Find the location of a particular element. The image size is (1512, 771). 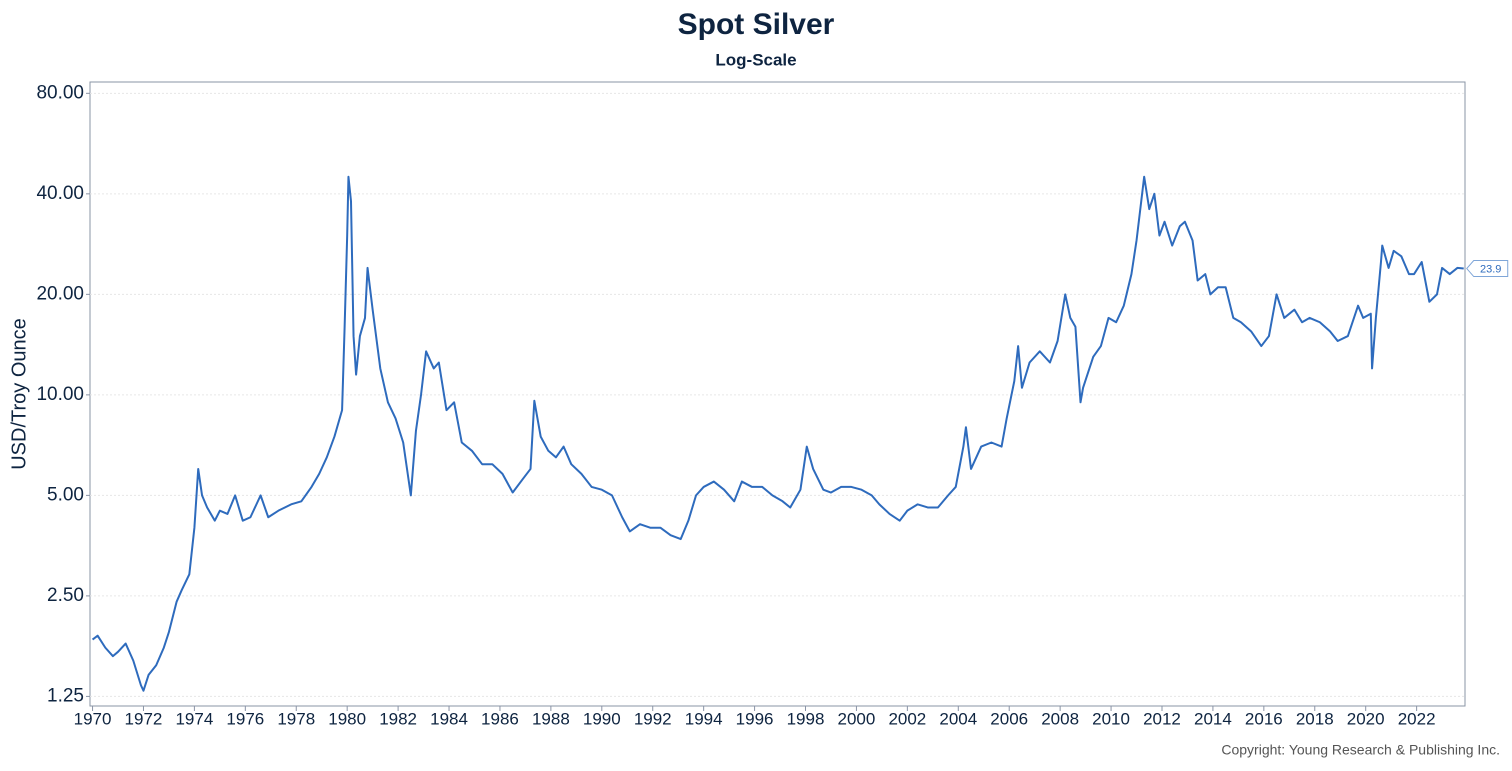

x-tick-label: 1988 is located at coordinates (551, 718).